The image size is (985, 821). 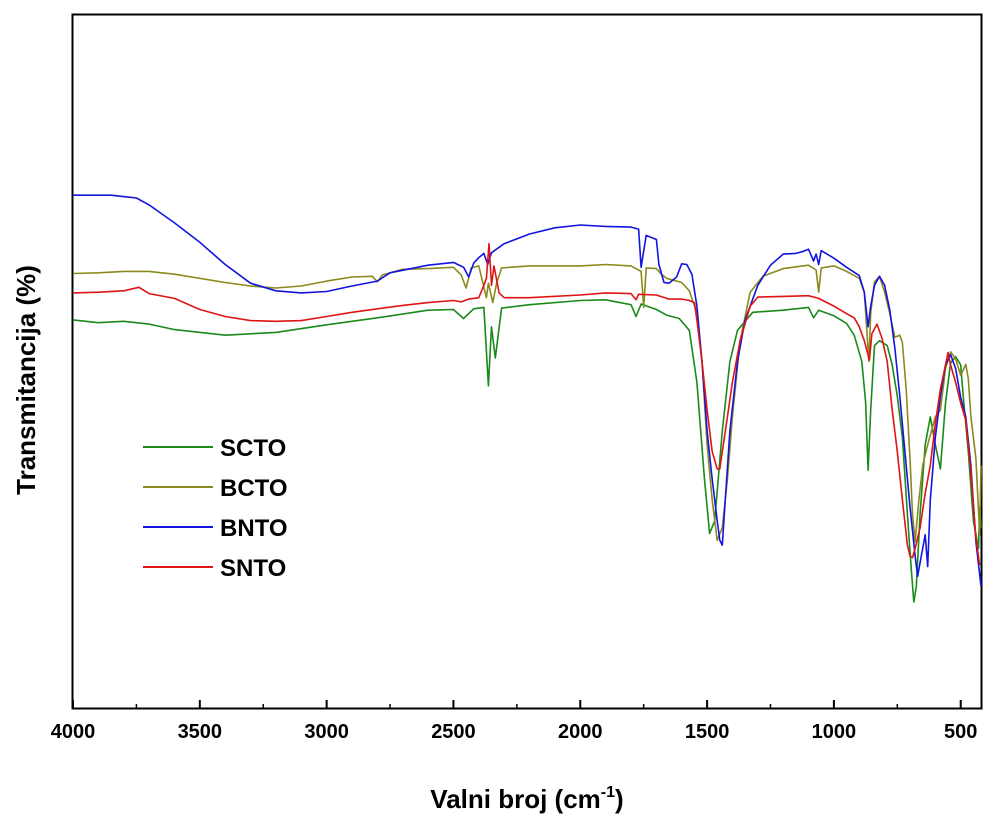 What do you see at coordinates (215, 508) in the screenshot?
I see `legend: SCTO BCTO BNTO SNTO` at bounding box center [215, 508].